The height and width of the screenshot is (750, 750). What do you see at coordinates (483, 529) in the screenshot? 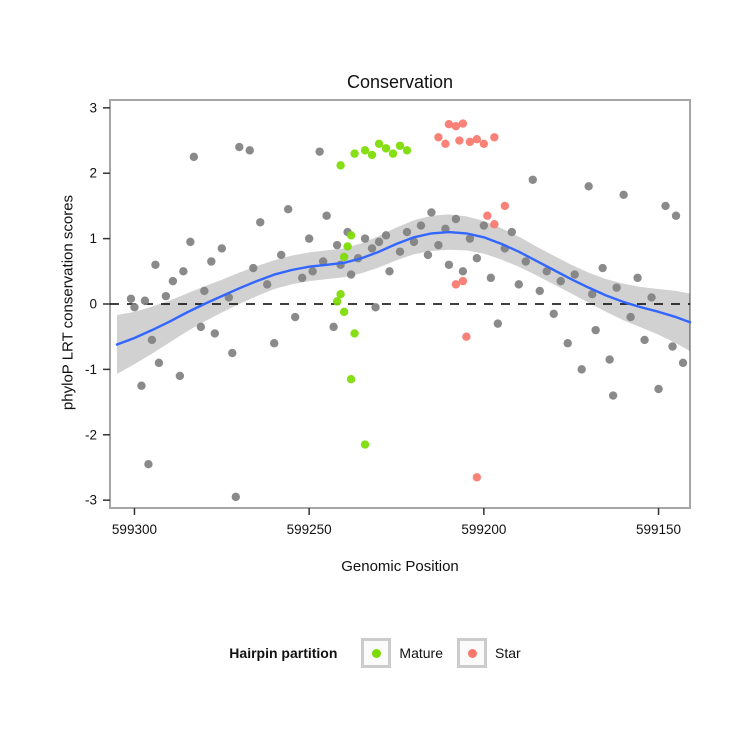
I see `x-tick-label: 599200` at bounding box center [483, 529].